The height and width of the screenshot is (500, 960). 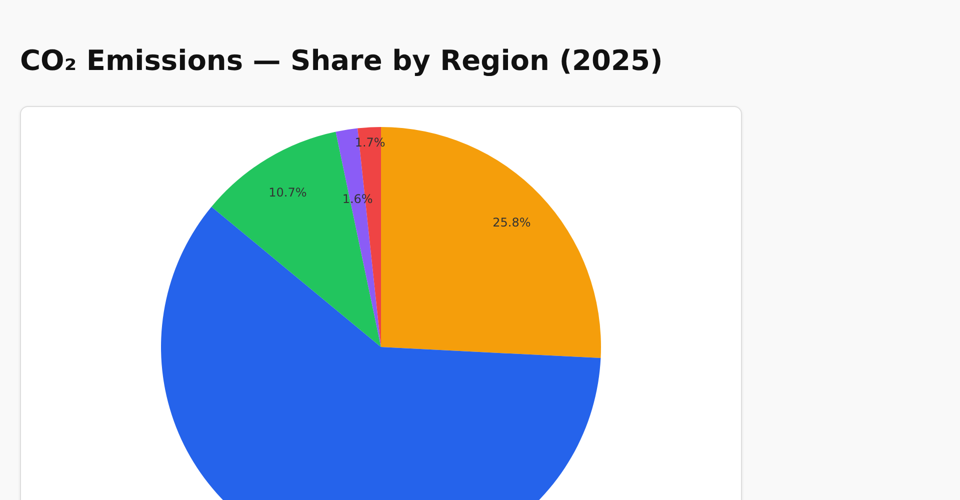 I want to click on data-label: 25.8%, so click(x=511, y=223).